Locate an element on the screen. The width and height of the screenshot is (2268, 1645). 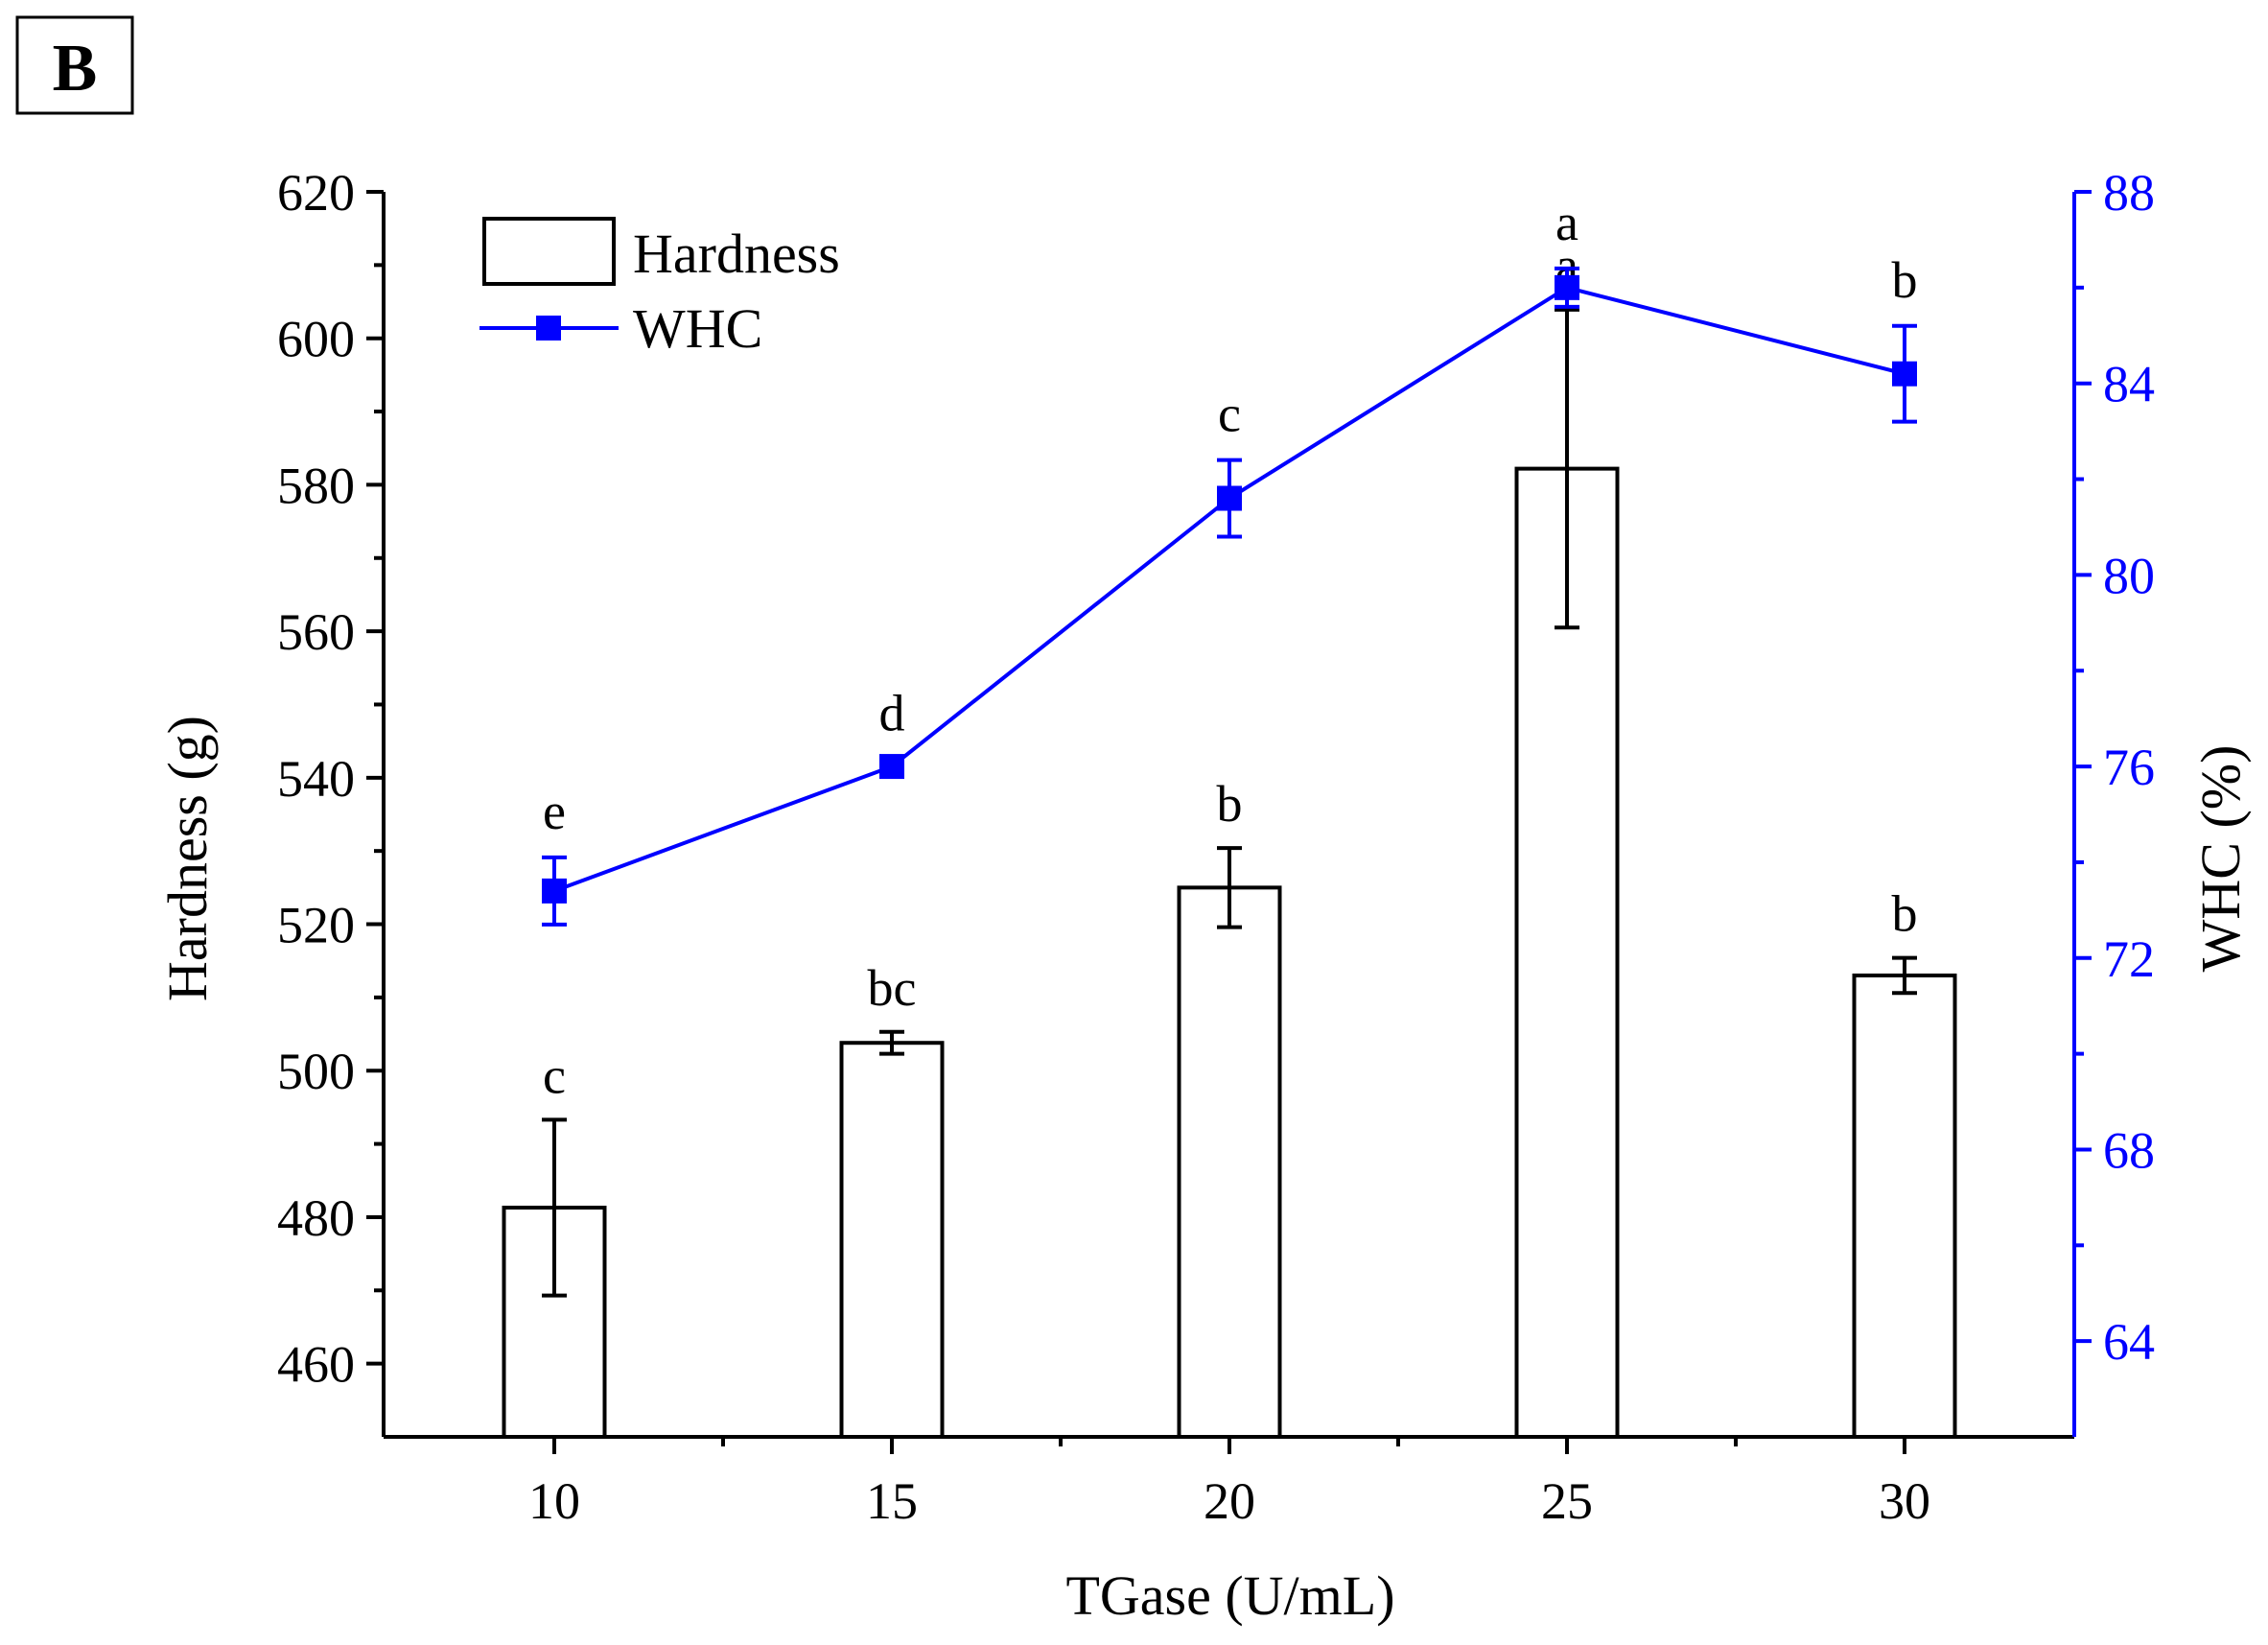
x-axis-label: TGase (U/mL) is located at coordinates (1230, 1595).